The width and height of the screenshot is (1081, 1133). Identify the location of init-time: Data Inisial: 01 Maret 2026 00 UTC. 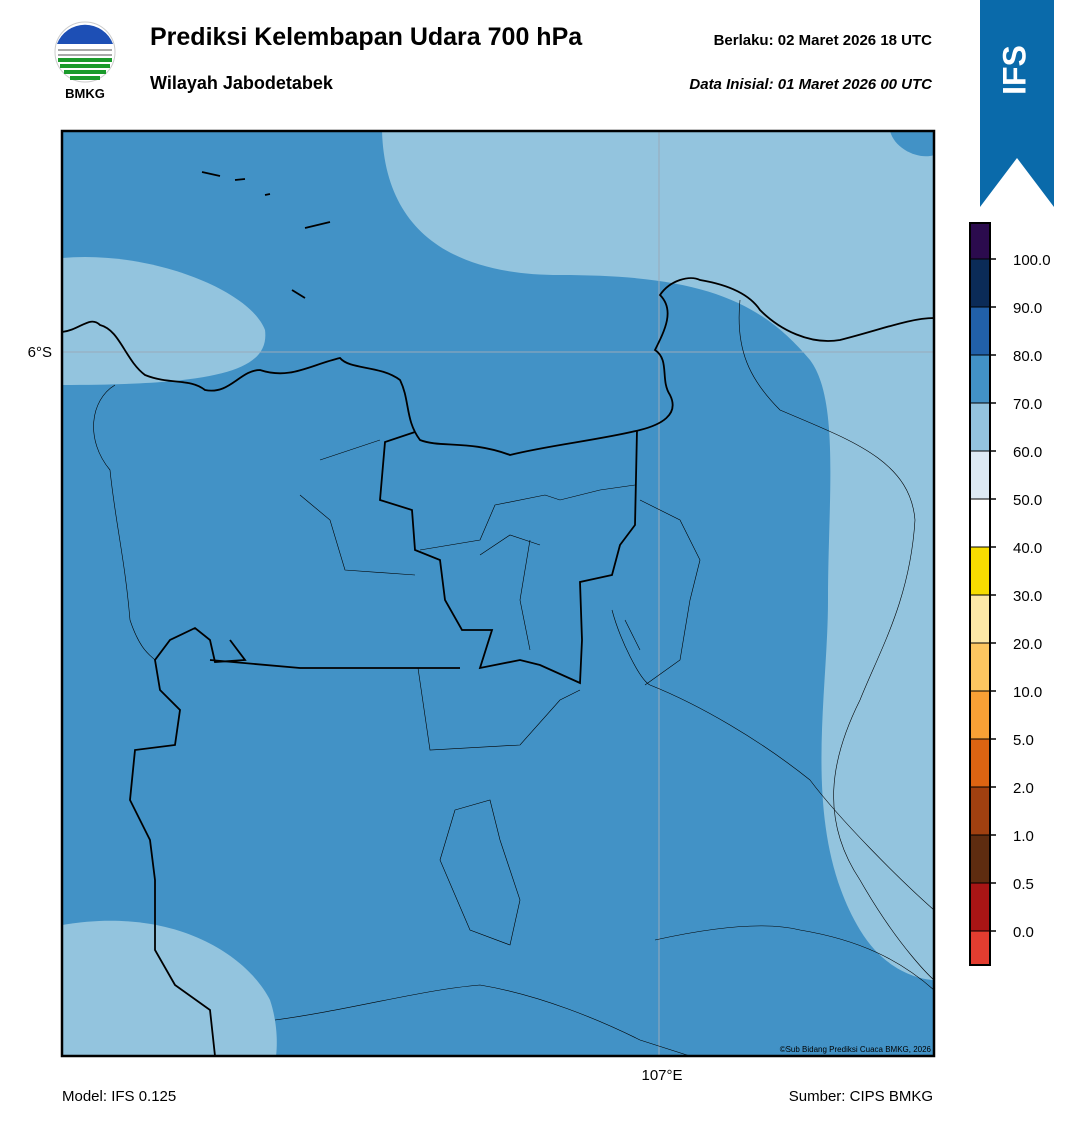
(811, 84).